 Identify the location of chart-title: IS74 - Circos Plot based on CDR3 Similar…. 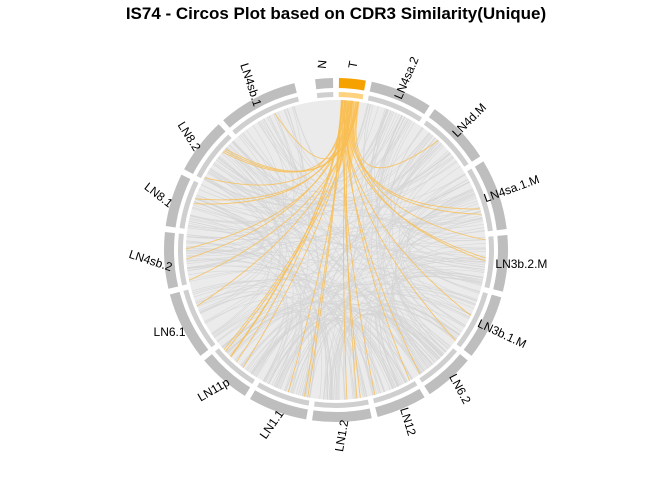
(336, 13).